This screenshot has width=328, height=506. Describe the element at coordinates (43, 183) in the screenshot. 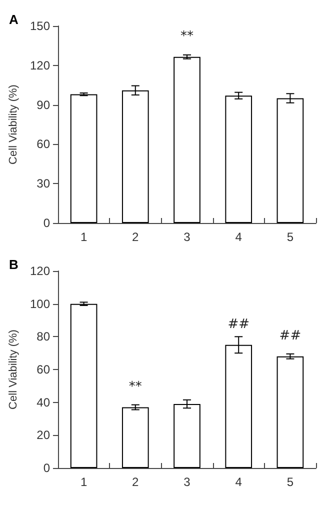

I see `y-tick-label: 30` at that location.